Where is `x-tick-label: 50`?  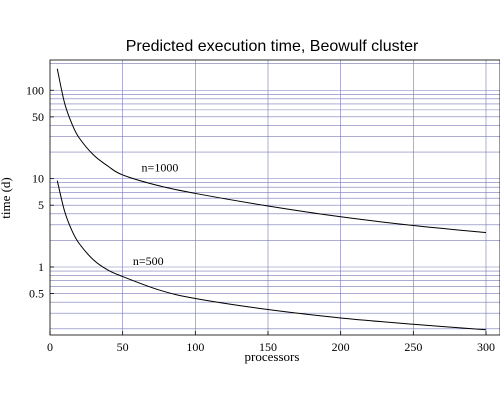 x-tick-label: 50 is located at coordinates (123, 347).